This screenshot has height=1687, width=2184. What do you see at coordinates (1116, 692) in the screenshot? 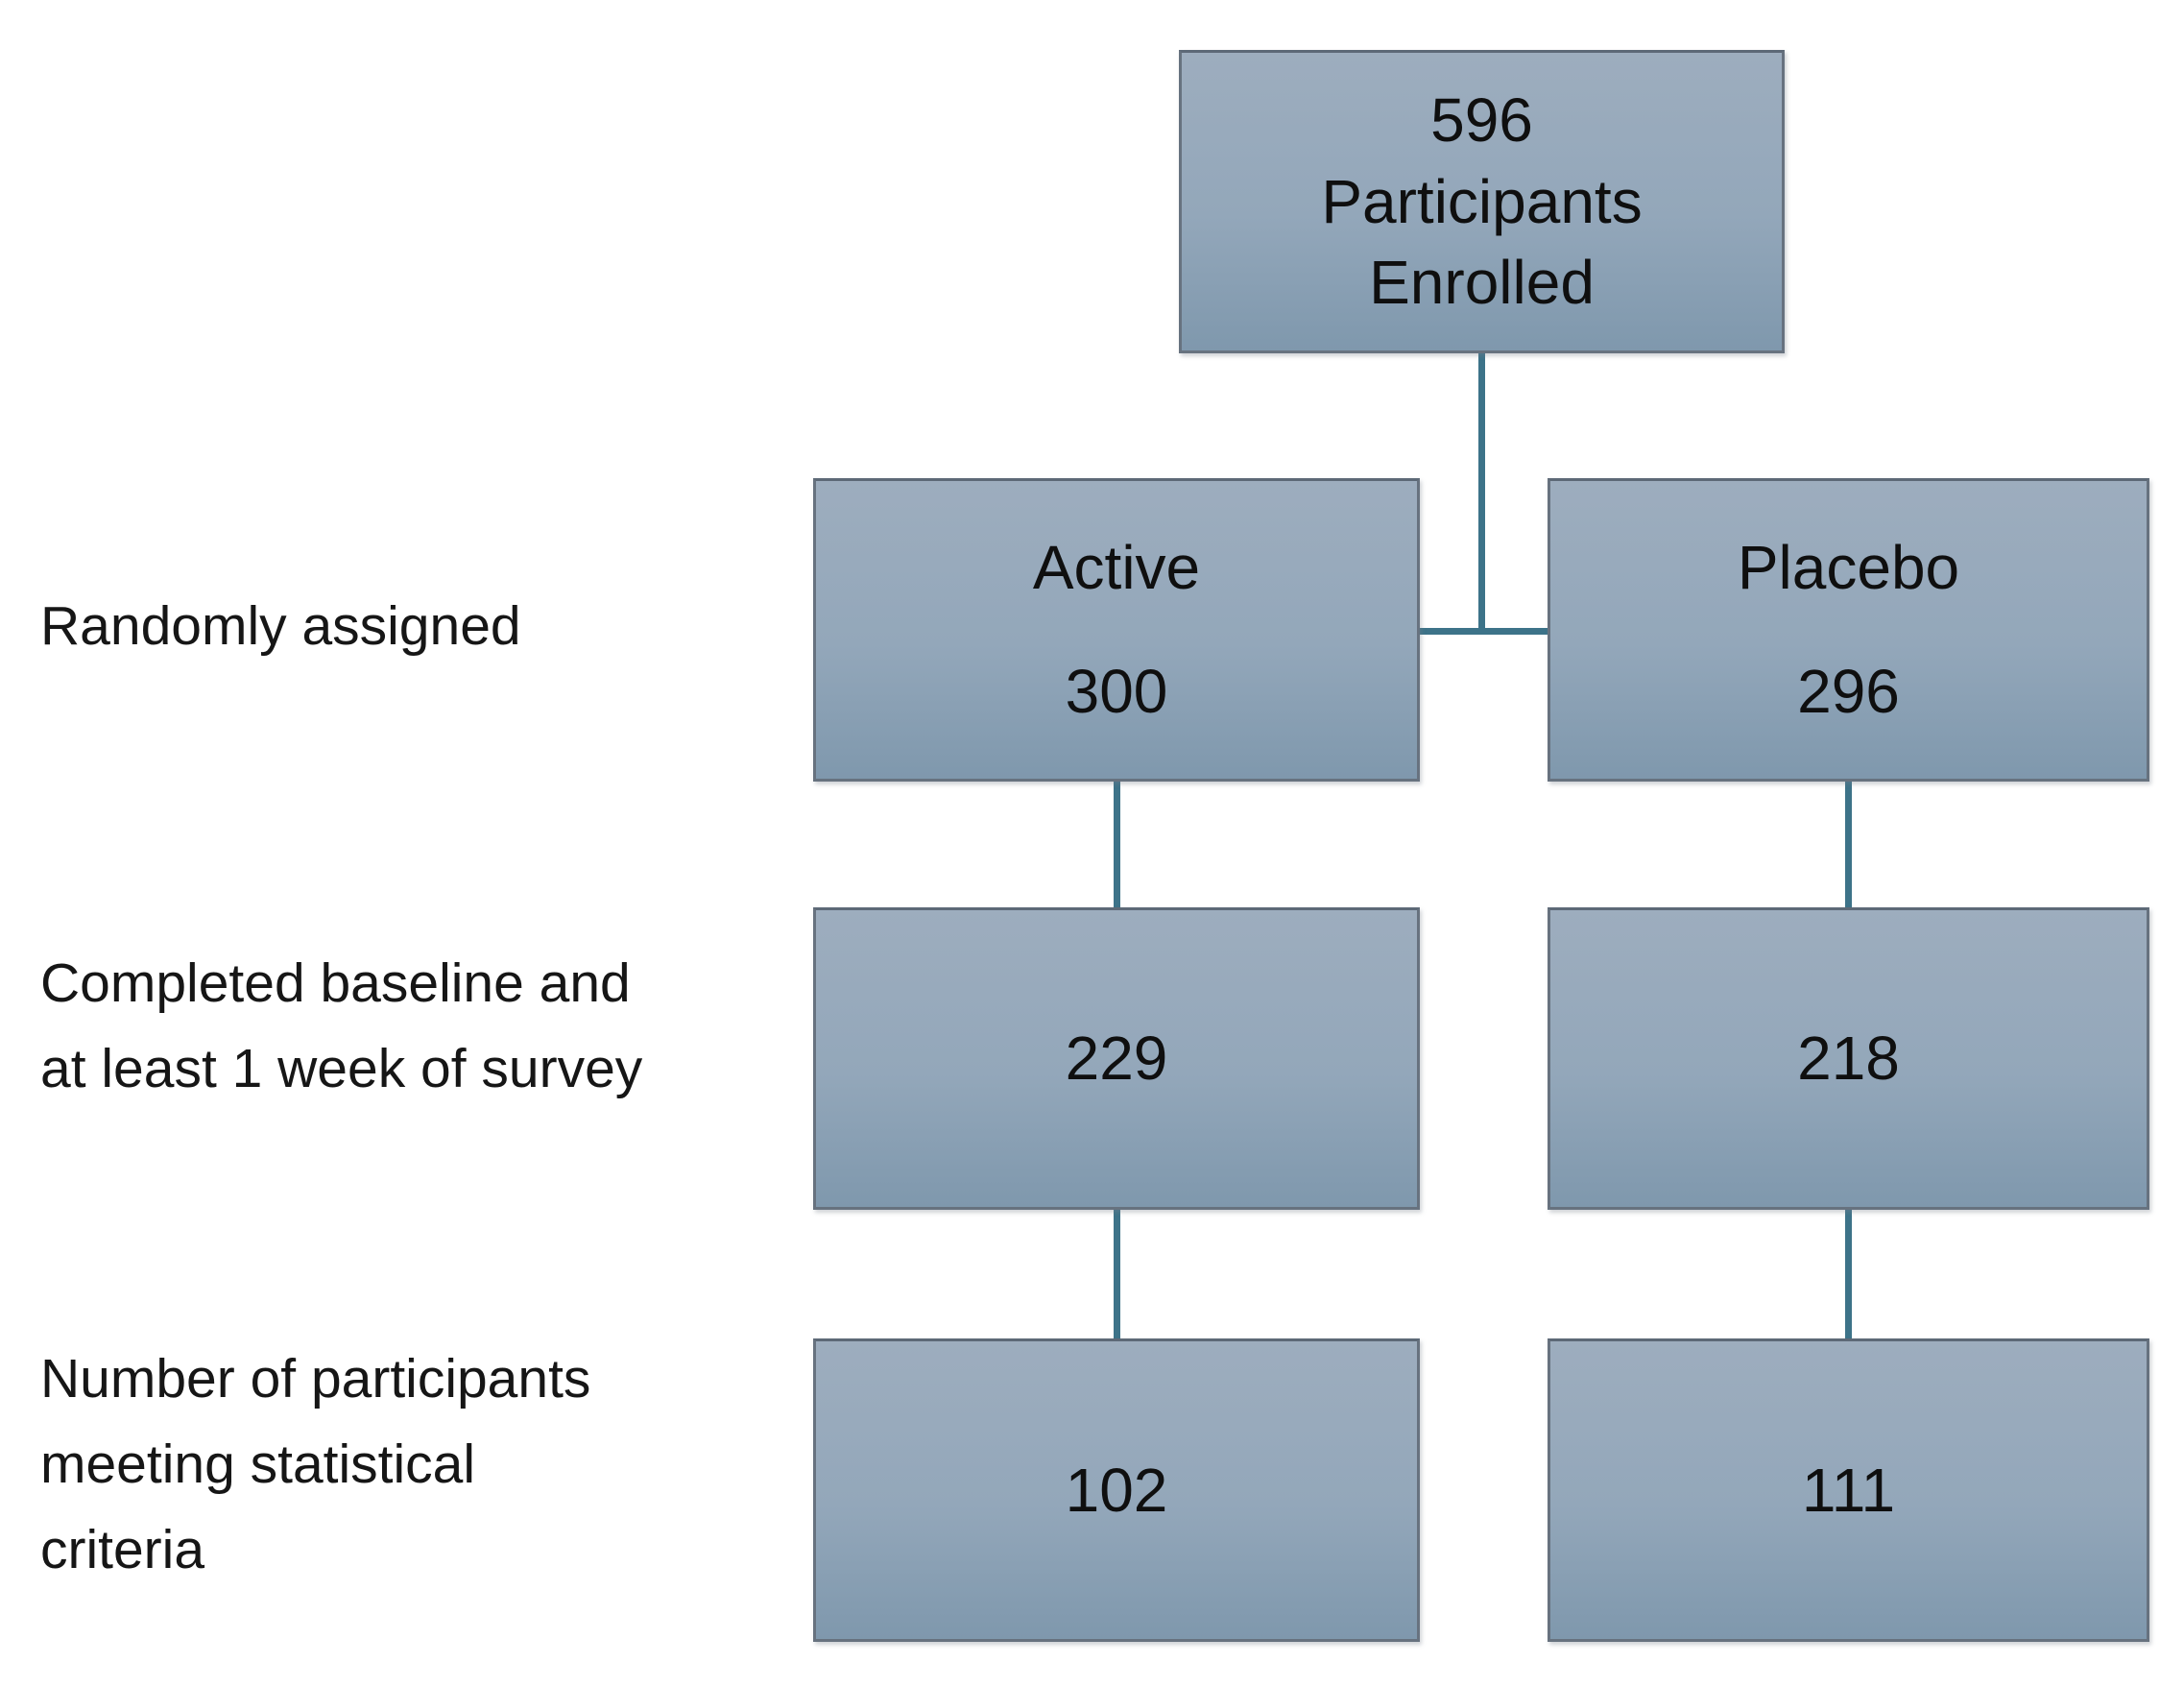
I see `active-randomized-count: 300` at bounding box center [1116, 692].